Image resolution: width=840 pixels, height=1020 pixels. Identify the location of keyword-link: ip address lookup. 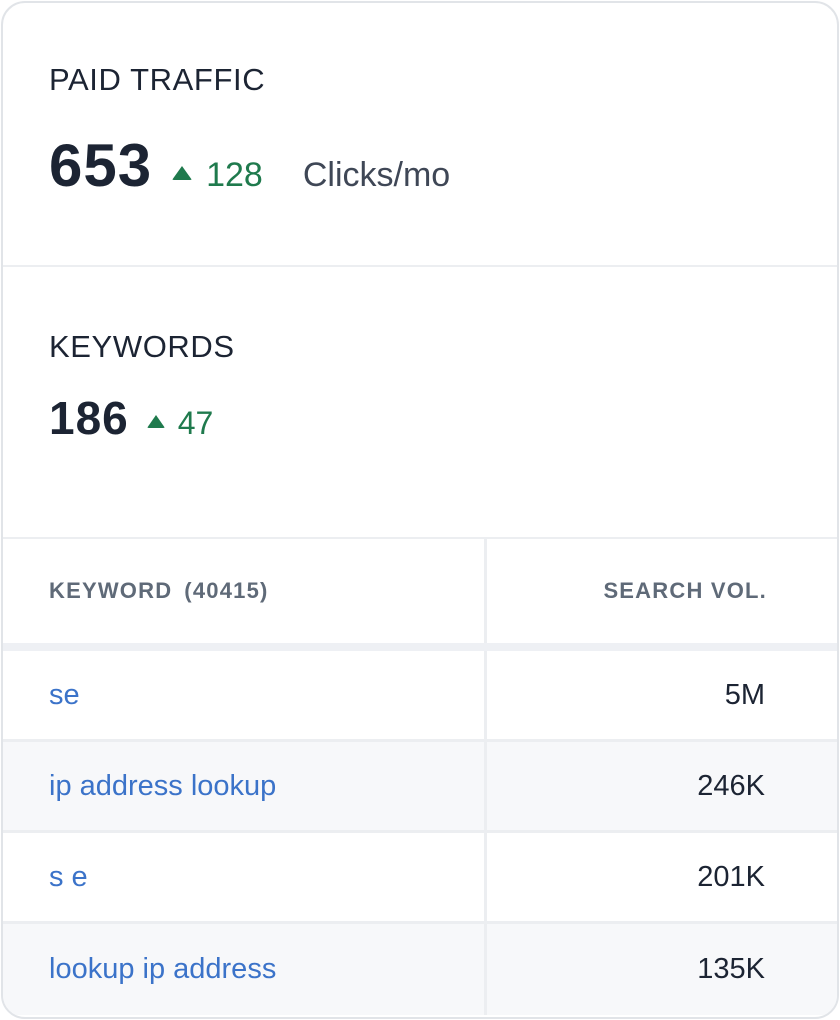
(245, 786).